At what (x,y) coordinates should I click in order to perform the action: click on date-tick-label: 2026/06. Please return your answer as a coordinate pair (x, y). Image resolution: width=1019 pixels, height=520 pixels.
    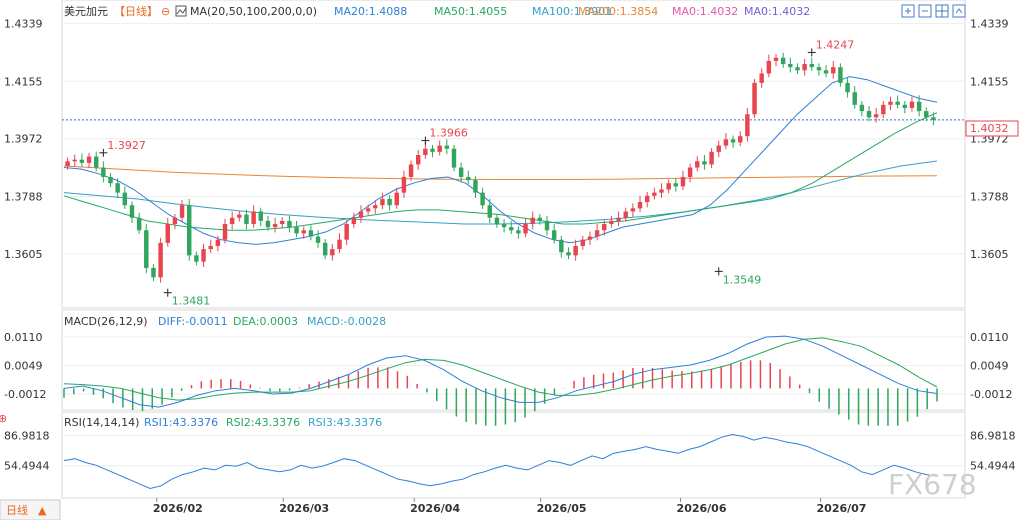
    Looking at the image, I should click on (702, 508).